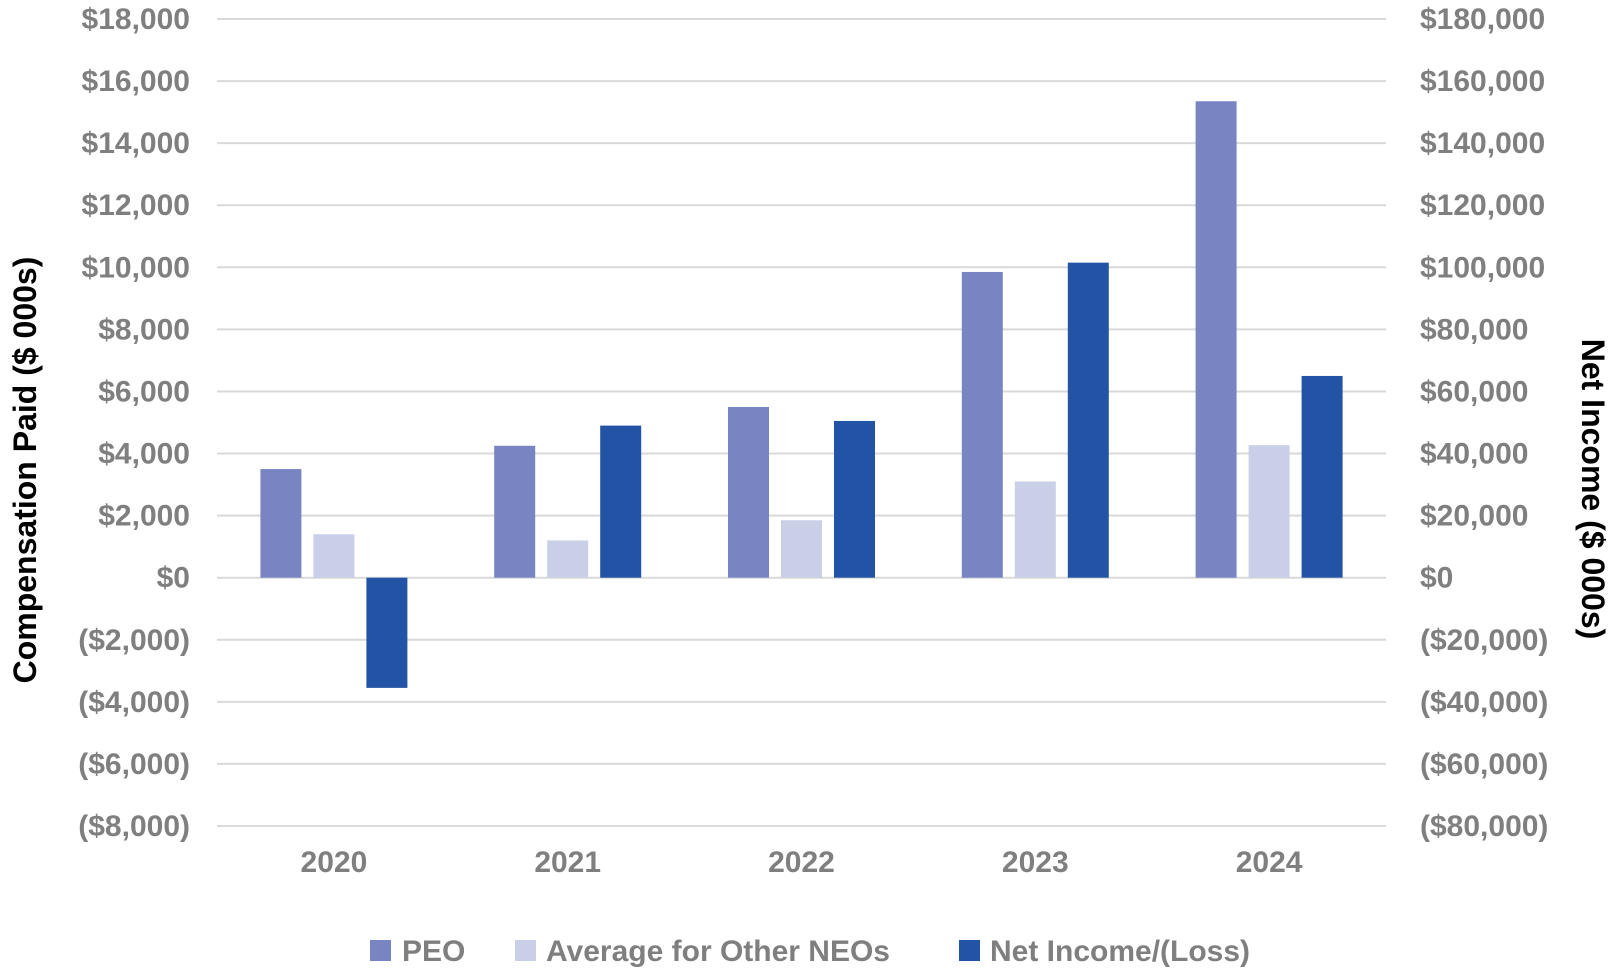  What do you see at coordinates (134, 640) in the screenshot?
I see `left-tick-label: ($2,000)` at bounding box center [134, 640].